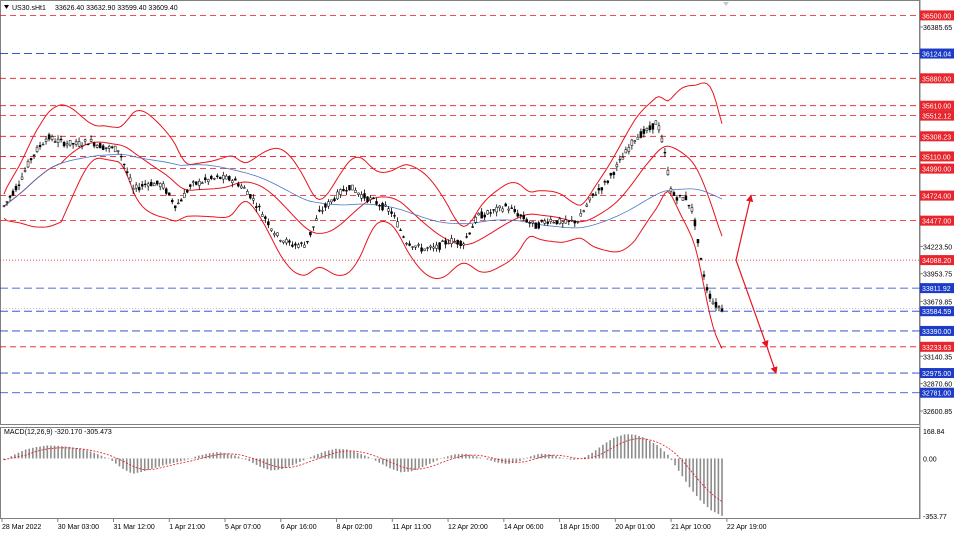  What do you see at coordinates (363, 191) in the screenshot?
I see `moving-average` at bounding box center [363, 191].